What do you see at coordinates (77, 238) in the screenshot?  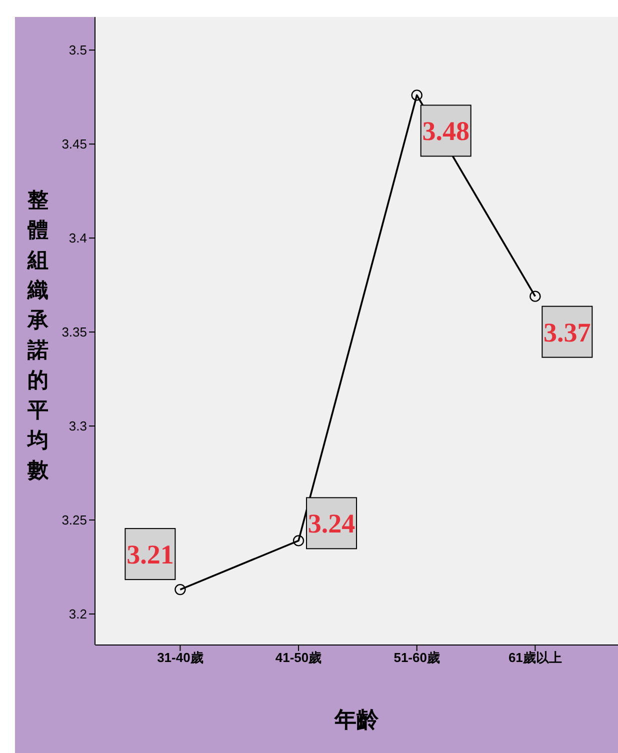 I see `y-tick-label: 3.4` at bounding box center [77, 238].